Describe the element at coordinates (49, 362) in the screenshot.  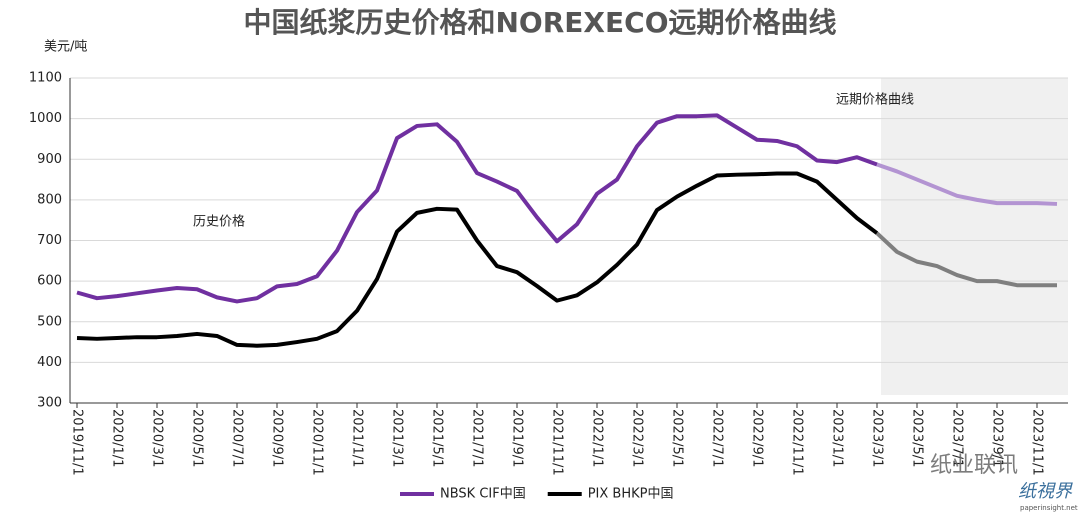
I see `y-tick-label: 400` at that location.